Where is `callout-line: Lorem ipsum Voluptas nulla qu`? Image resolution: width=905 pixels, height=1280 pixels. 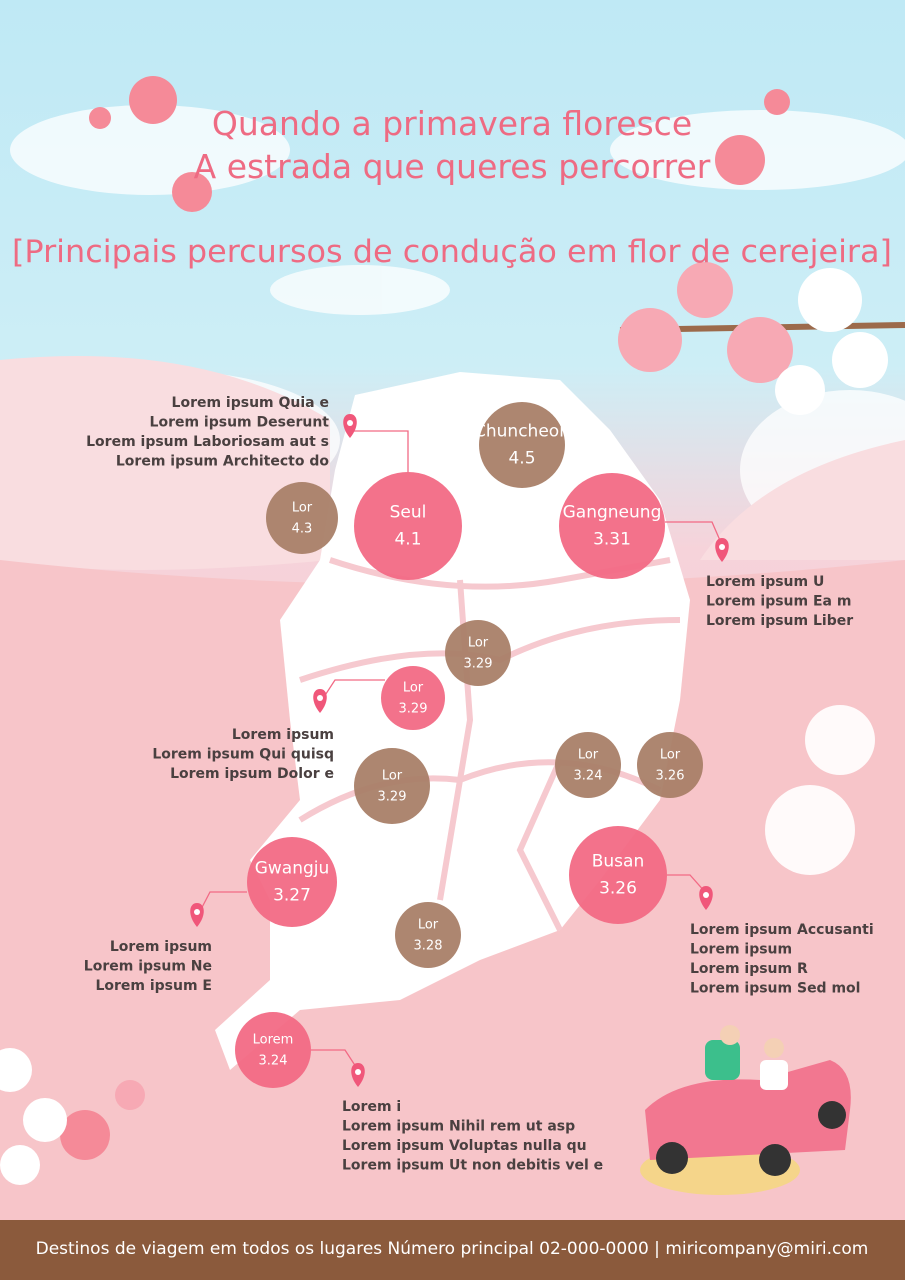
callout-line: Lorem ipsum Voluptas nulla qu is located at coordinates (464, 1146).